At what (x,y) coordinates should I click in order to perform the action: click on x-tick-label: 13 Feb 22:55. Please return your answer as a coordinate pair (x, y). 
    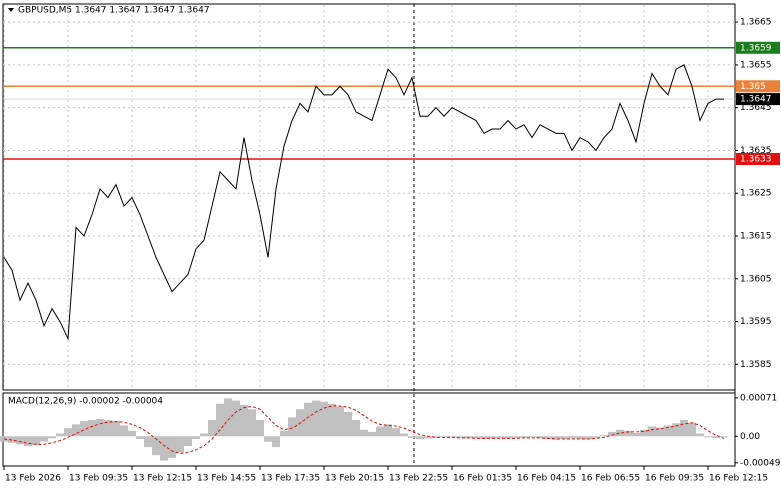
    Looking at the image, I should click on (418, 479).